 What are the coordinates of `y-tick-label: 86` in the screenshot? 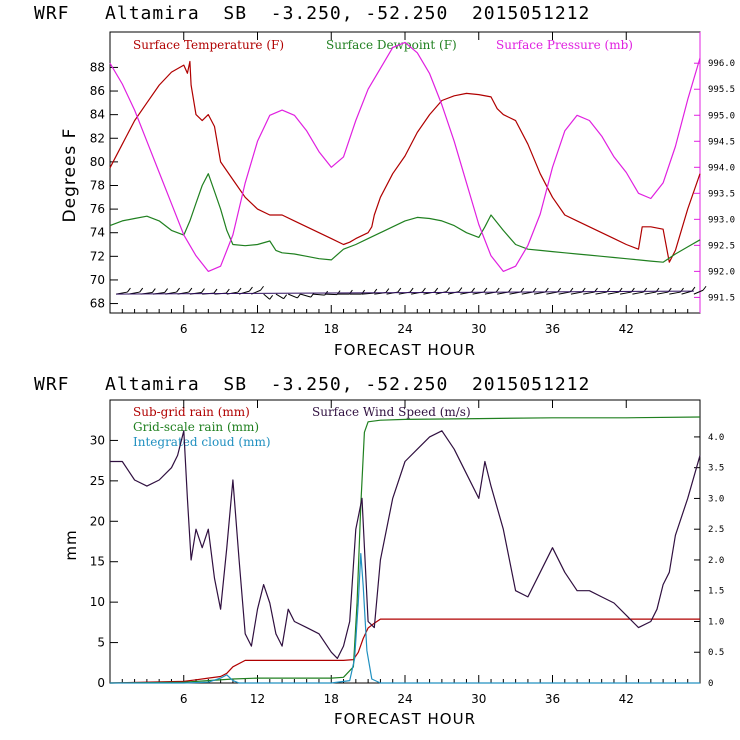 It's located at (97, 91).